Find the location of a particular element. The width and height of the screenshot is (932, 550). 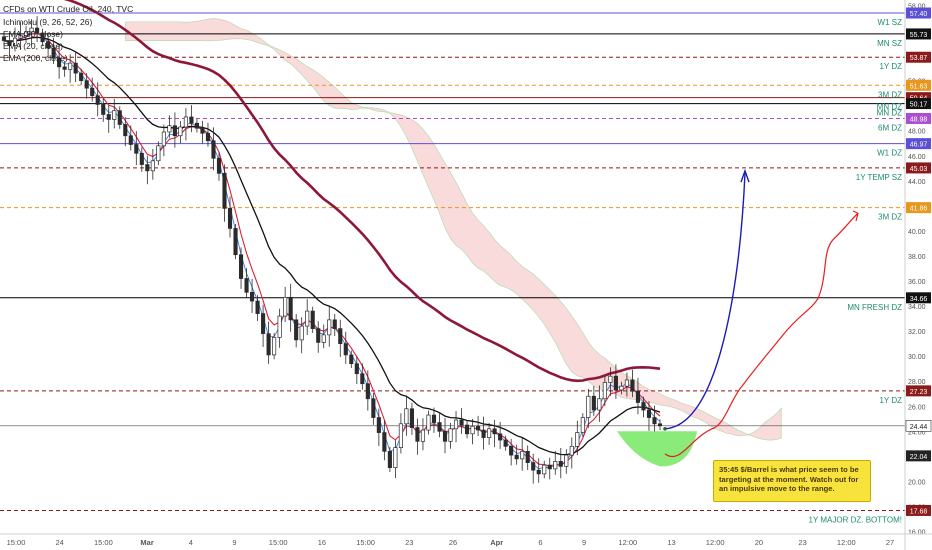

indicator-ema-200: EMA (200, close) is located at coordinates (35, 58).